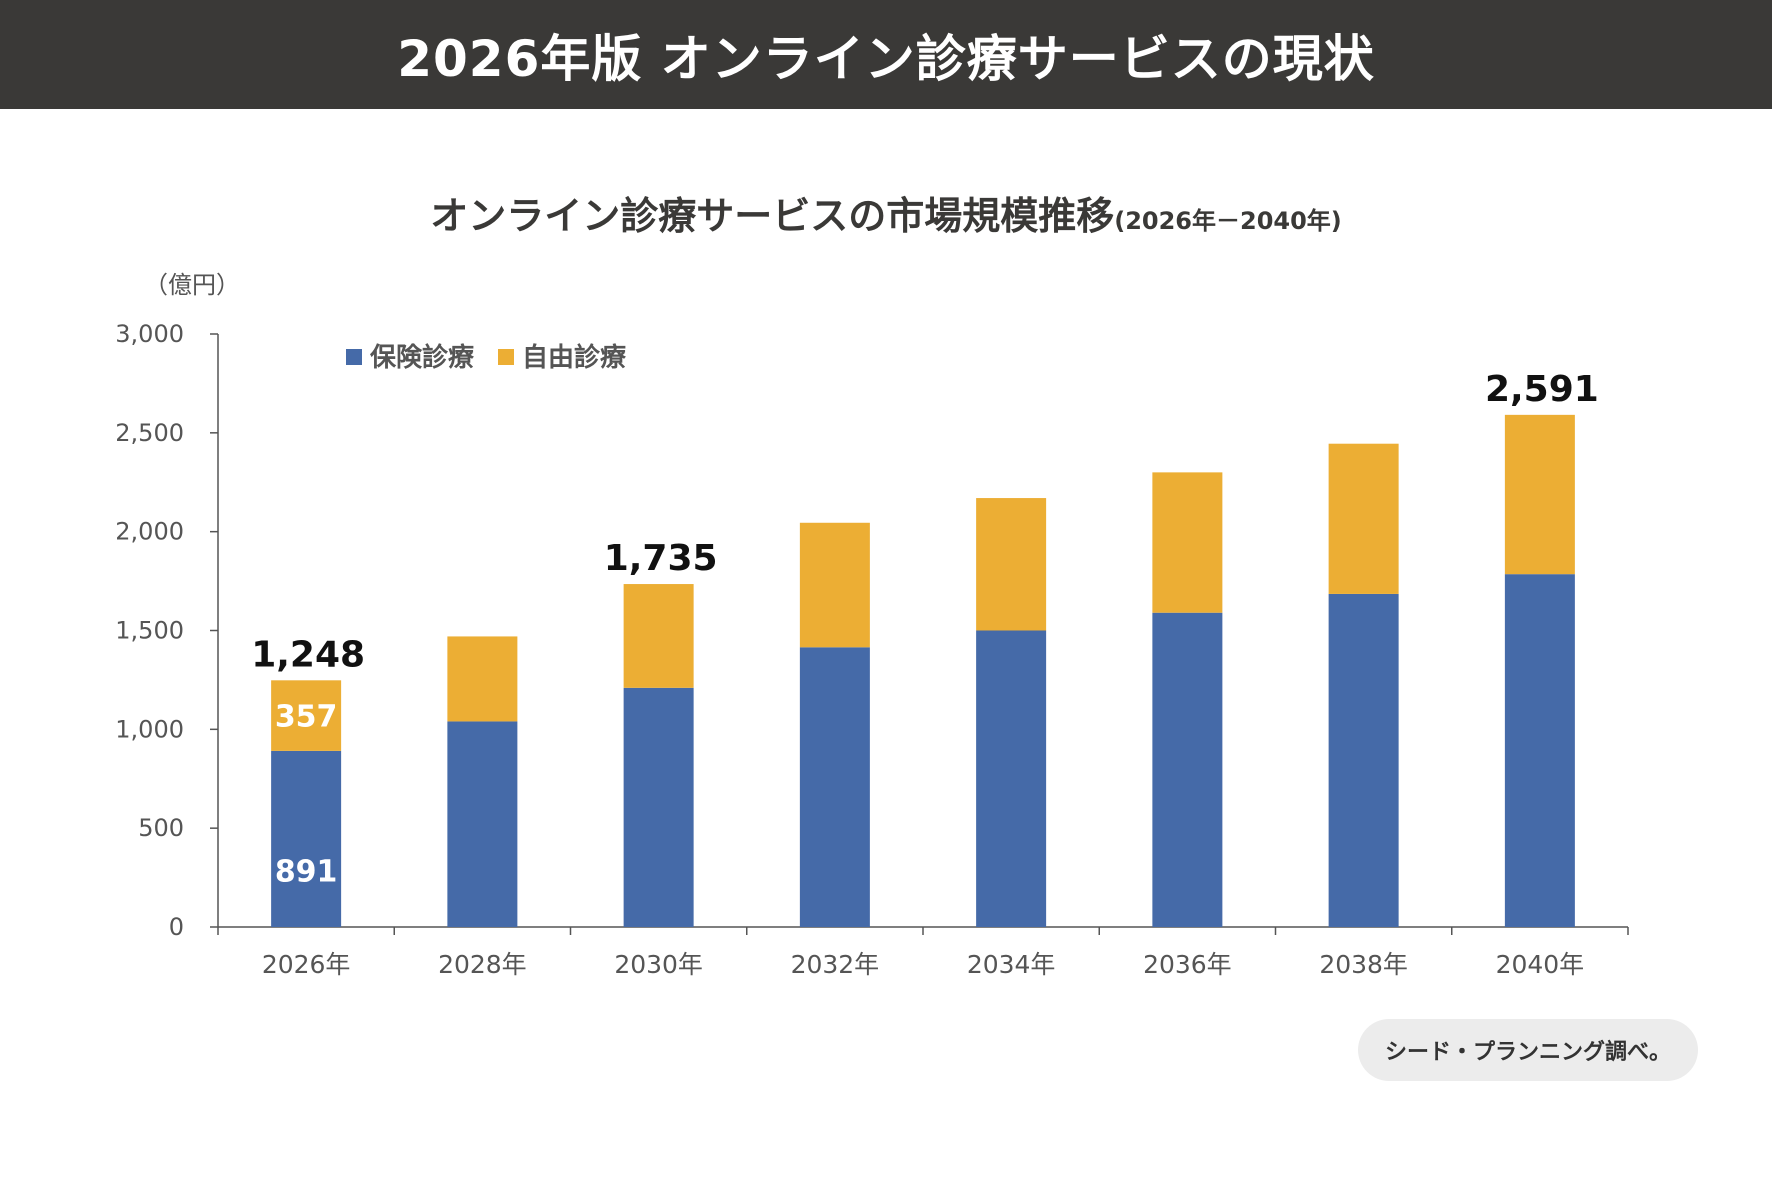 The image size is (1772, 1181). What do you see at coordinates (835, 964) in the screenshot?
I see `x-tick-label: 2032年` at bounding box center [835, 964].